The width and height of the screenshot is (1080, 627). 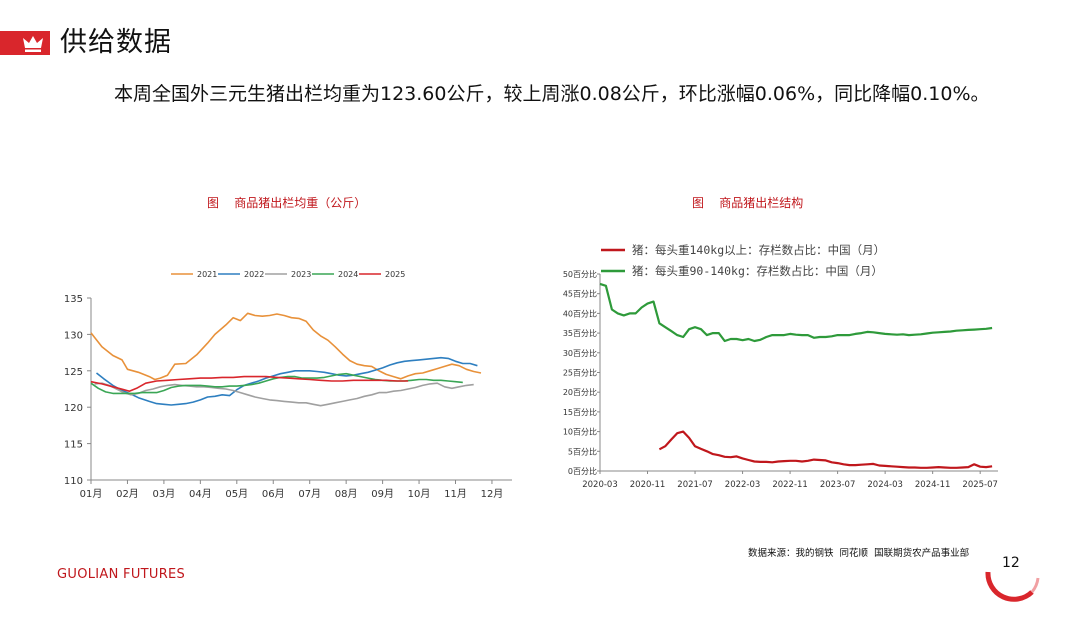 I want to click on chart2-x-tick-label: 2022-03, so click(x=743, y=485).